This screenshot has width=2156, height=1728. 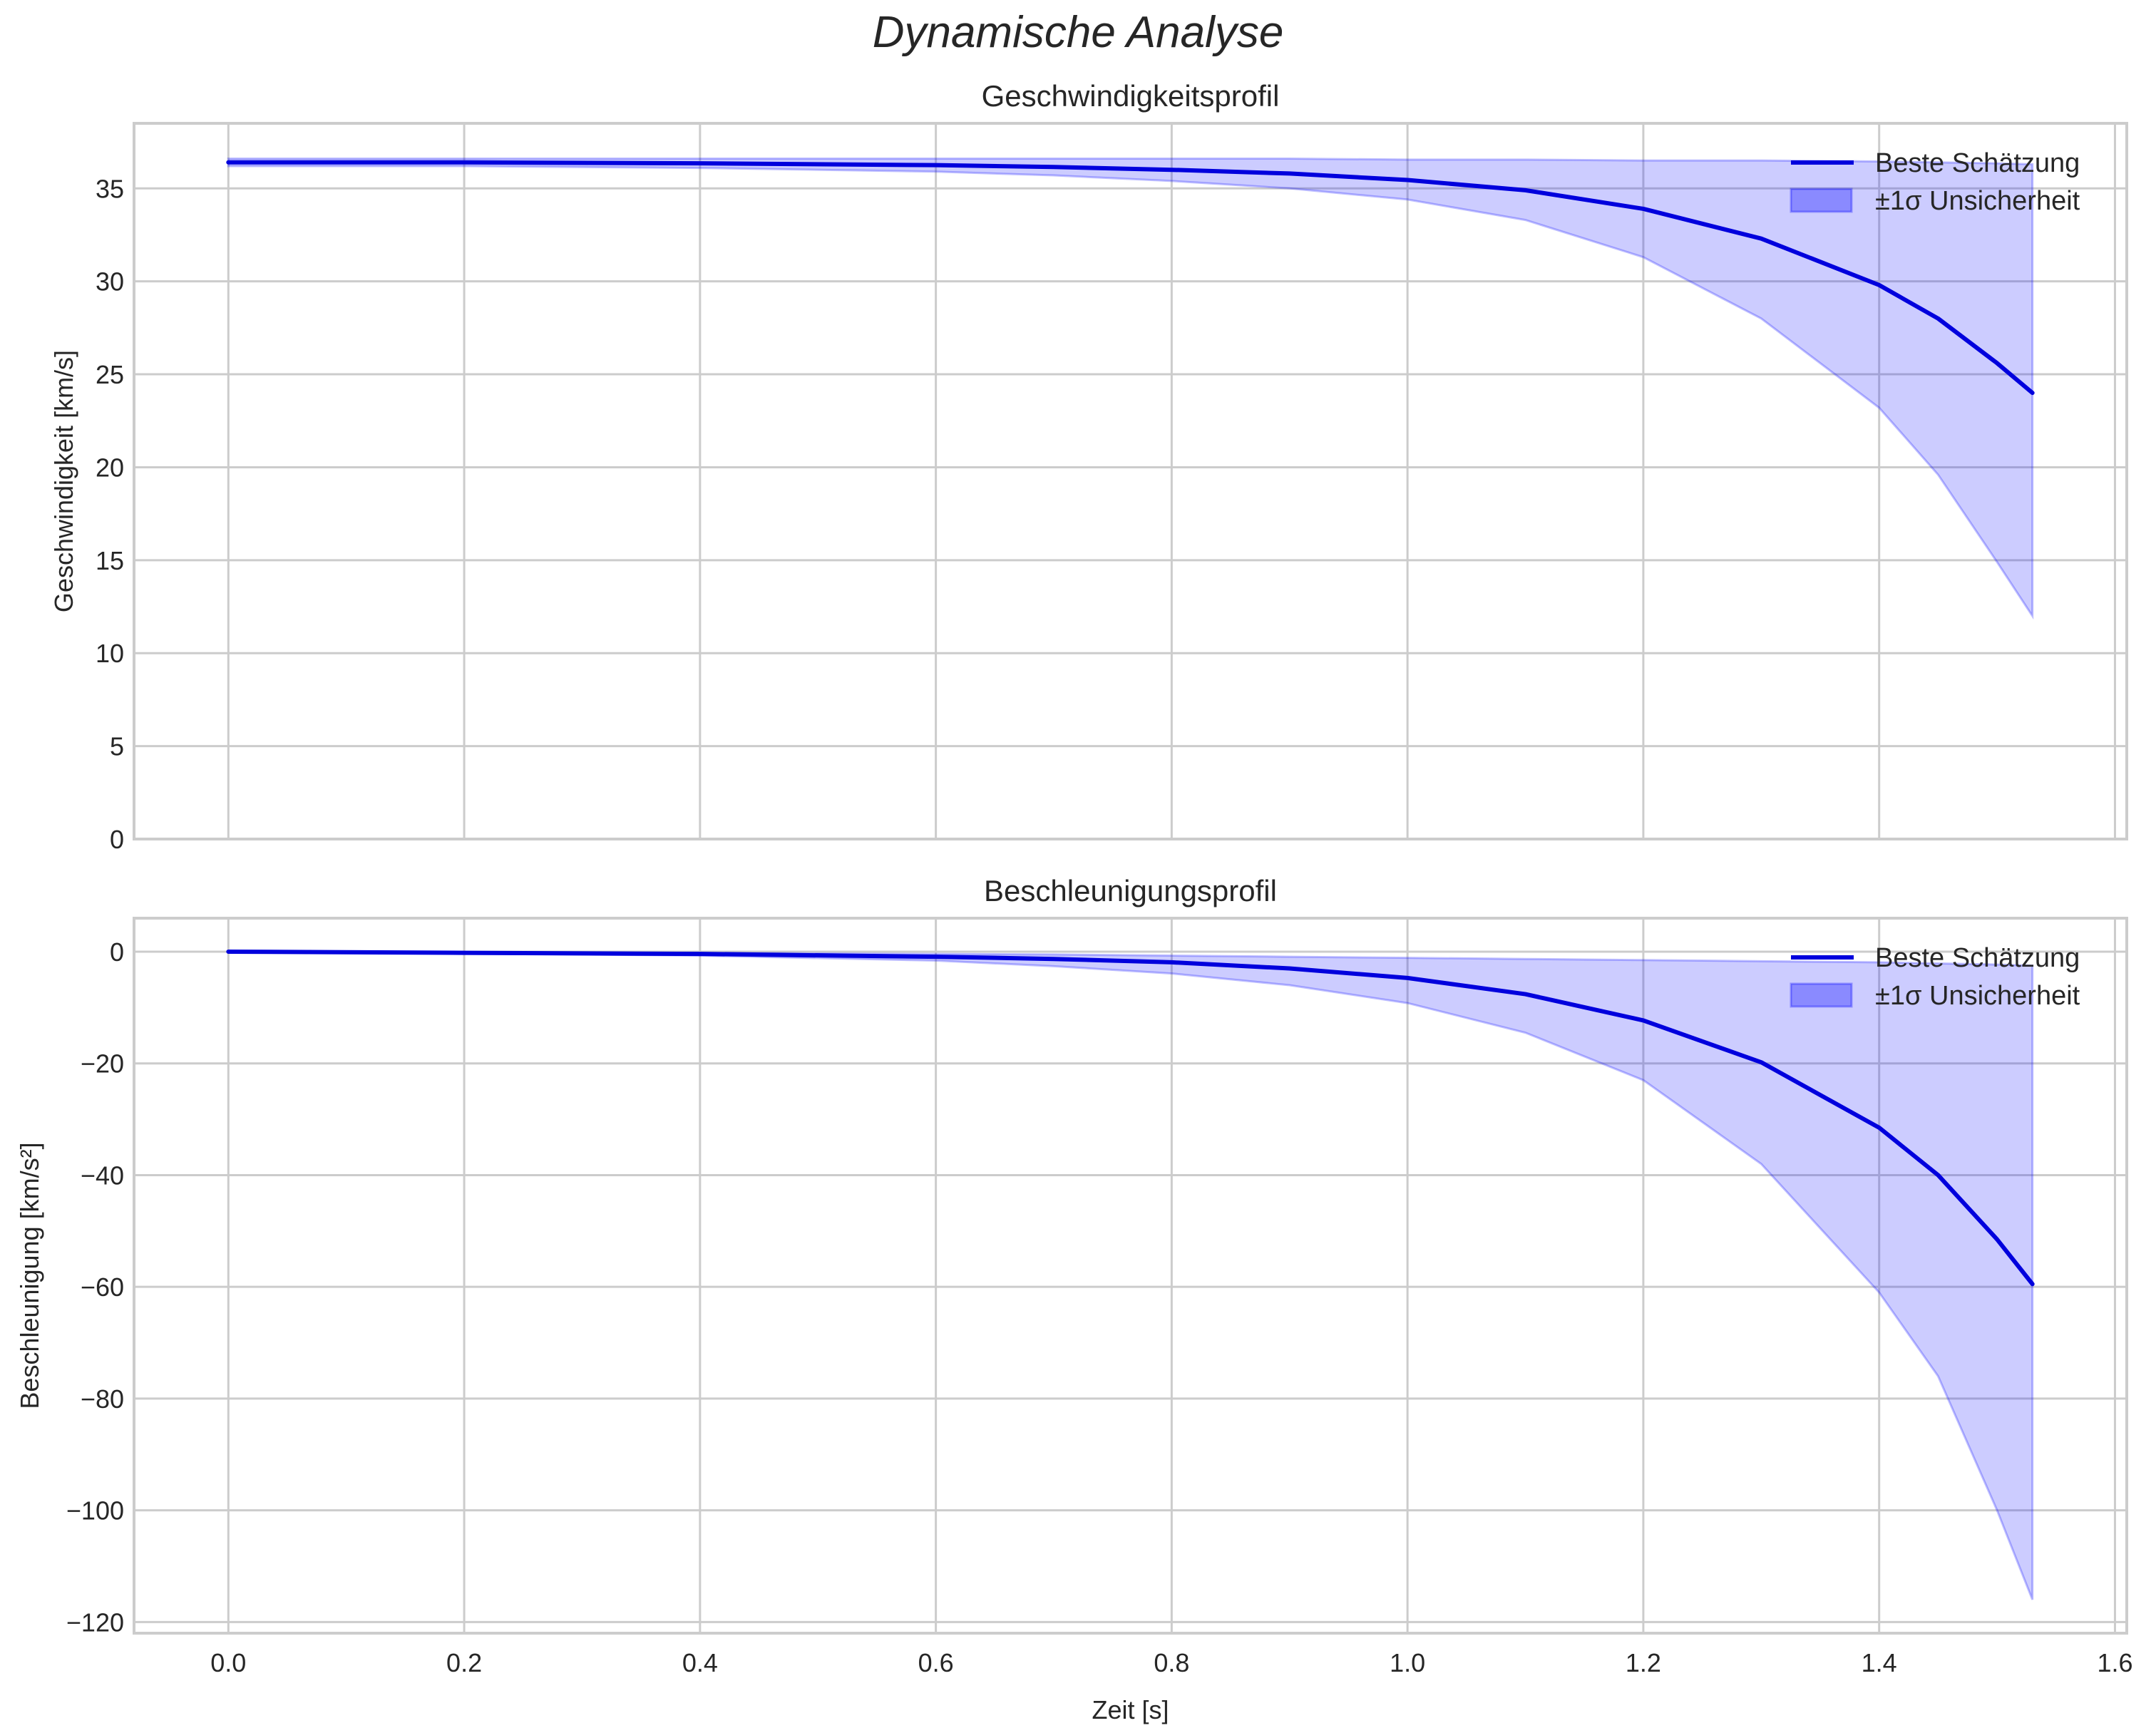 What do you see at coordinates (102, 1399) in the screenshot?
I see `y-tick-label: −80` at bounding box center [102, 1399].